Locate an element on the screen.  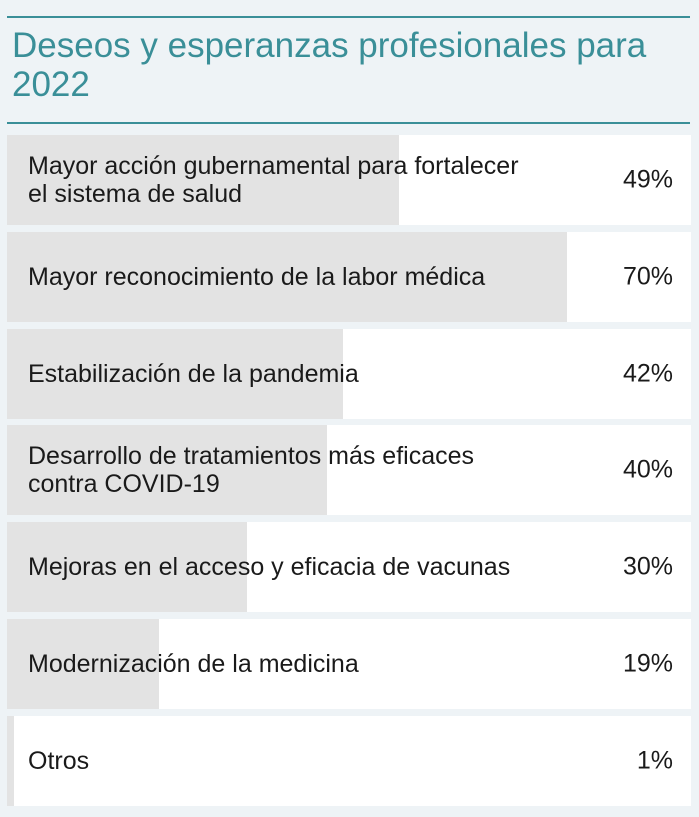
bar-row: Modernización de la medicina 19% is located at coordinates (349, 664).